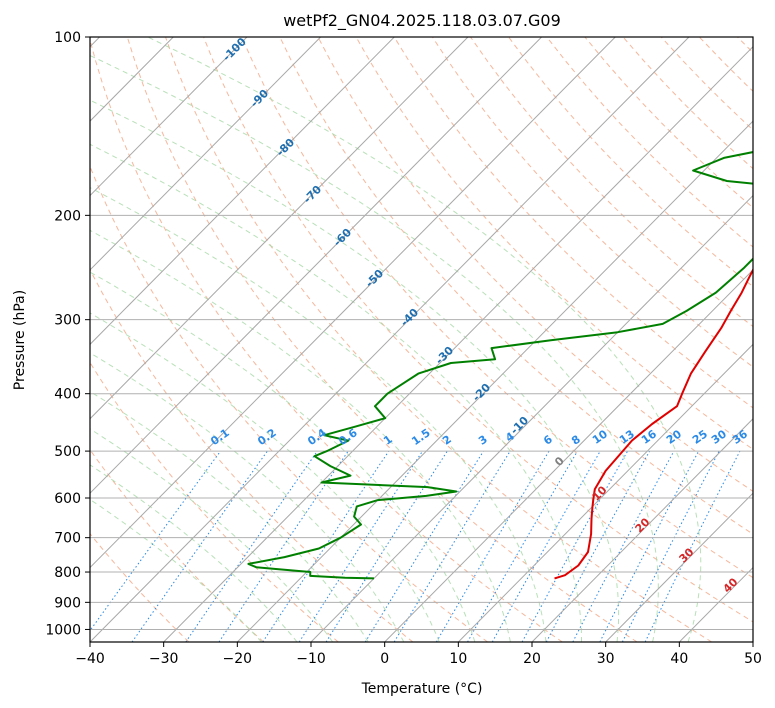  Describe the element at coordinates (753, 659) in the screenshot. I see `x-tick-label: 50` at that location.